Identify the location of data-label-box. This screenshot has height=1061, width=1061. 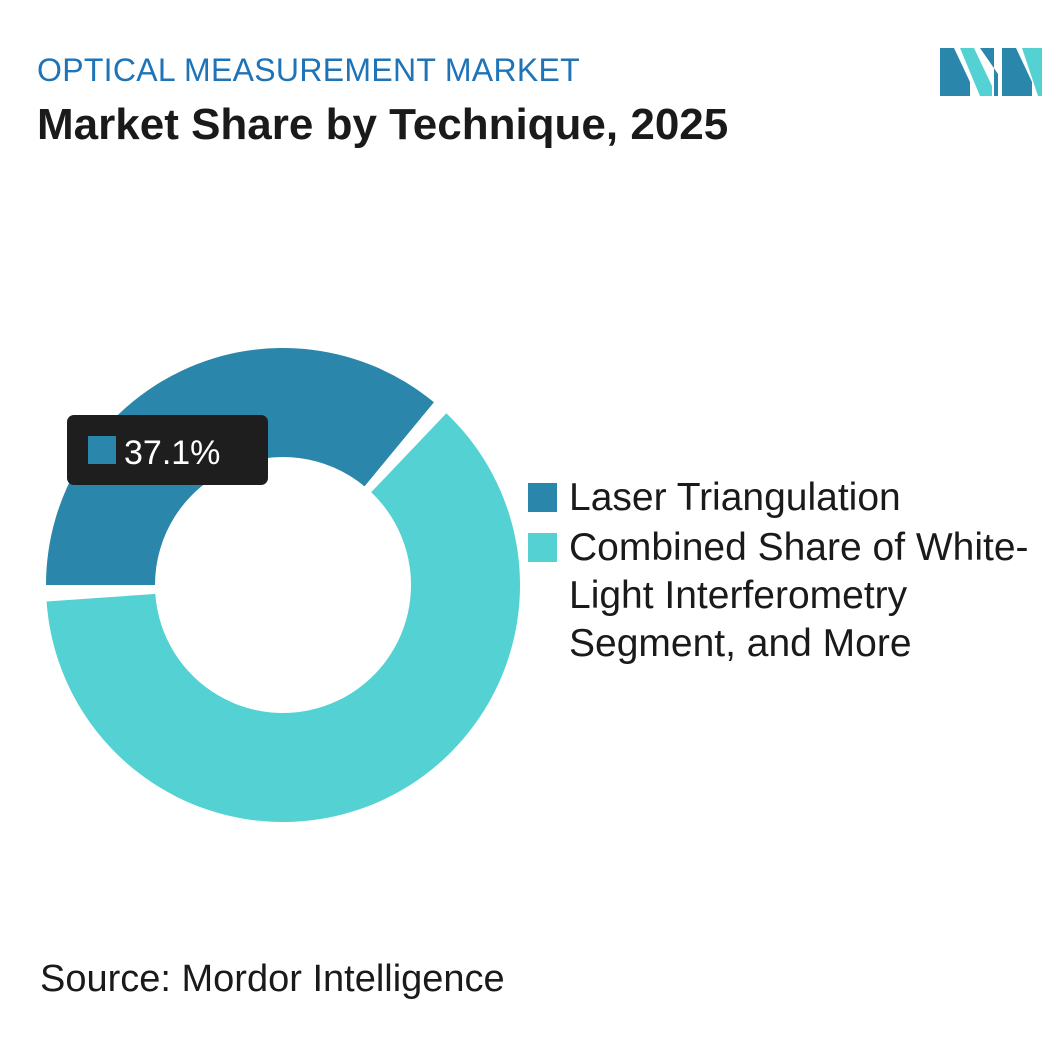
(167, 450).